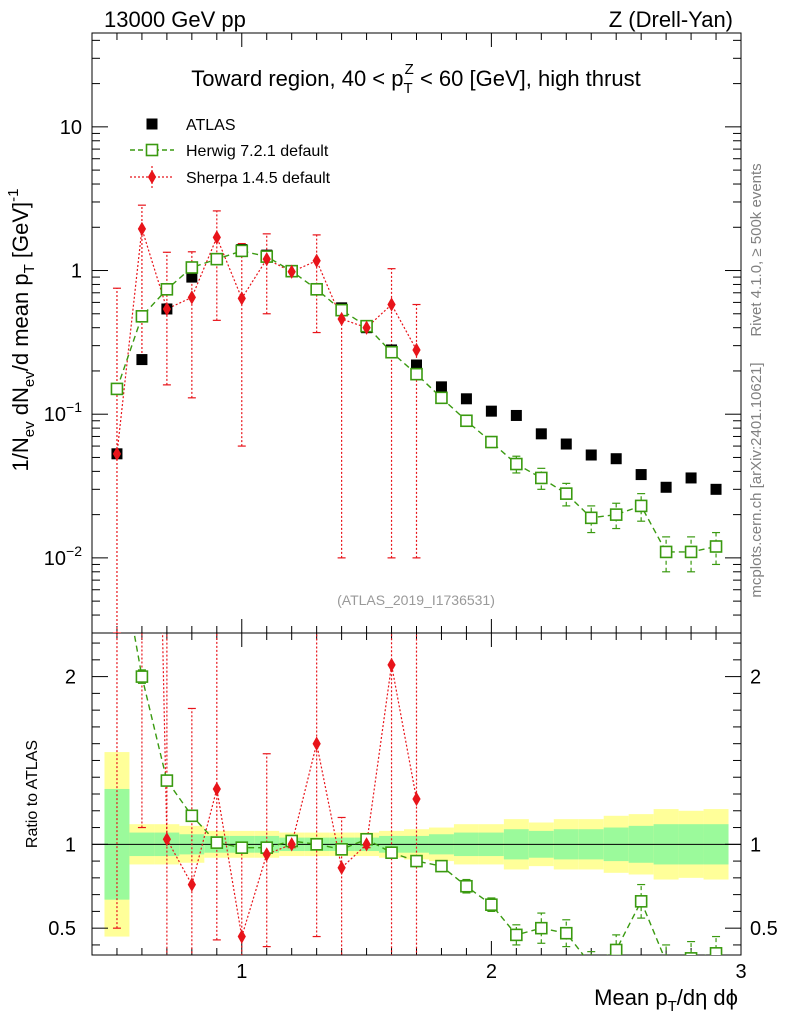 The height and width of the screenshot is (1024, 786). What do you see at coordinates (666, 1000) in the screenshot?
I see `x-axis-label: Mean pT/dη dϕ` at bounding box center [666, 1000].